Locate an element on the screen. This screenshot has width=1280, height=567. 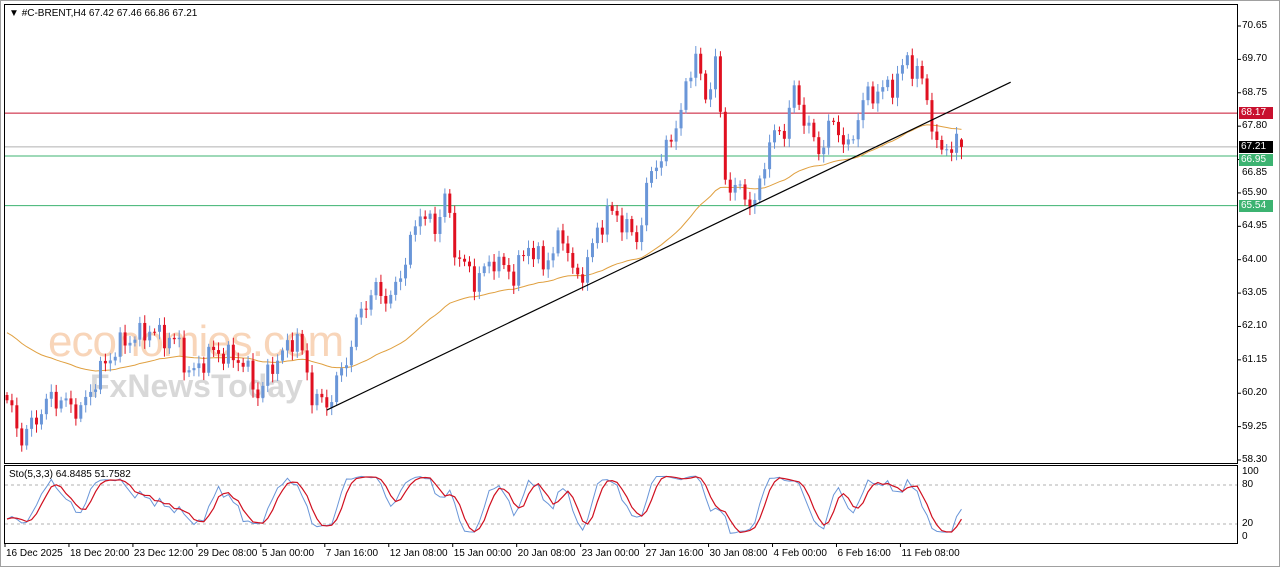
triangle-down-icon: ▼ is located at coordinates (14, 13).